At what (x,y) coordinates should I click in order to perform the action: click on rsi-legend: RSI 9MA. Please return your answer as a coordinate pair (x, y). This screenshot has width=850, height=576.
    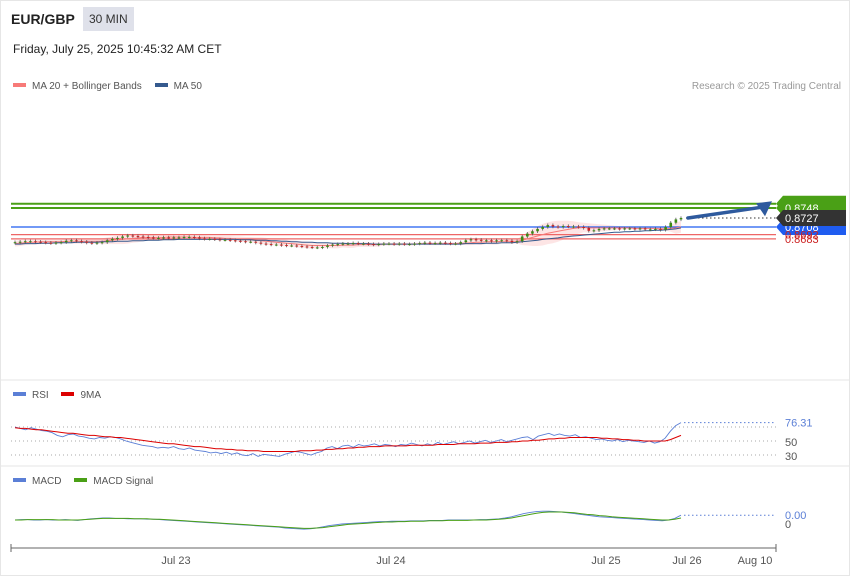
    Looking at the image, I should click on (57, 395).